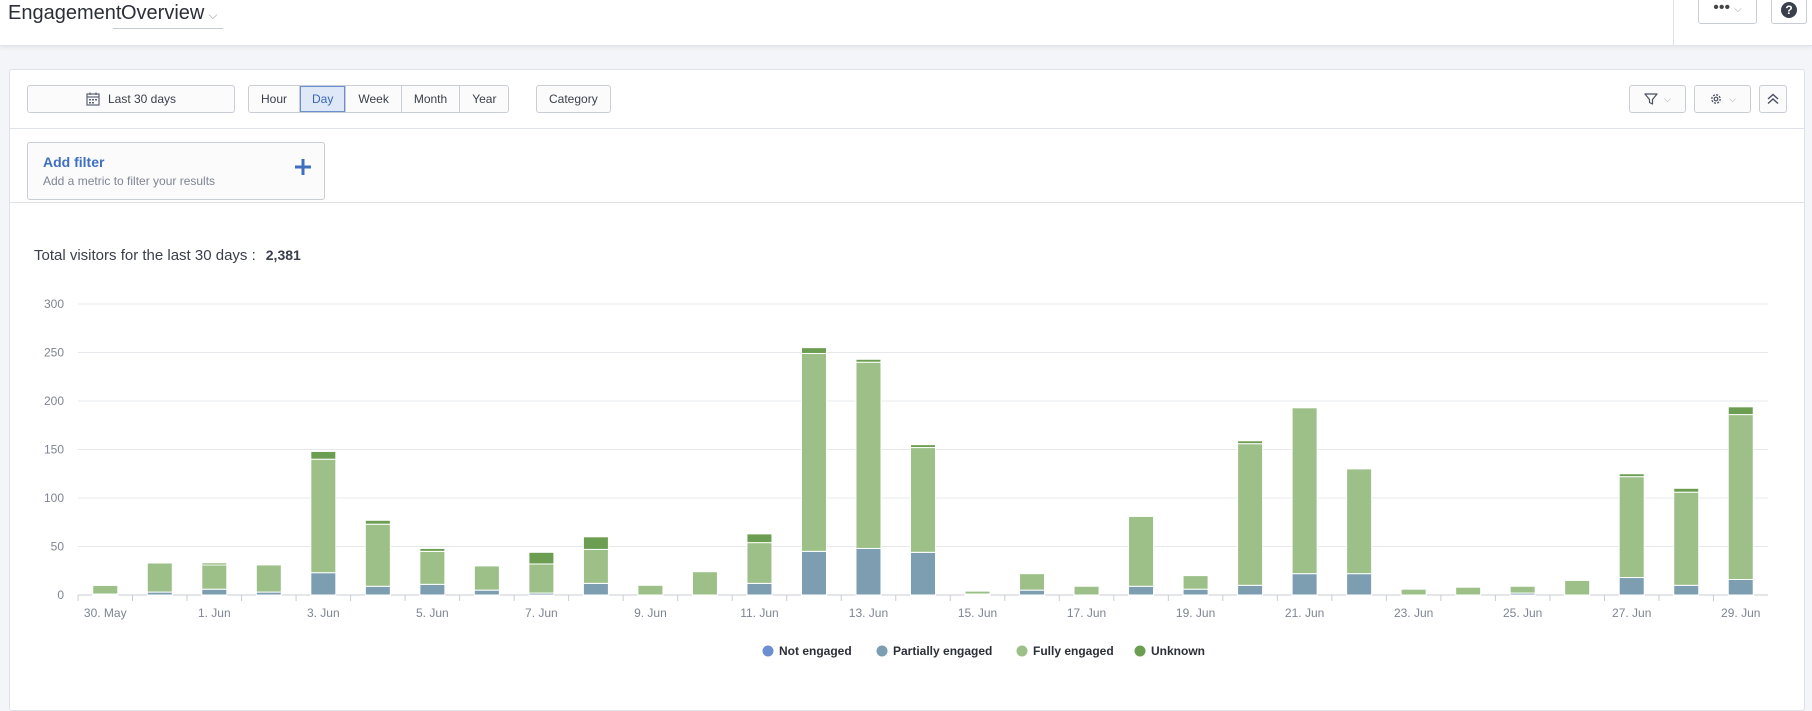 Image resolution: width=1812 pixels, height=711 pixels. Describe the element at coordinates (65, 13) in the screenshot. I see `page-title: Engagement` at that location.